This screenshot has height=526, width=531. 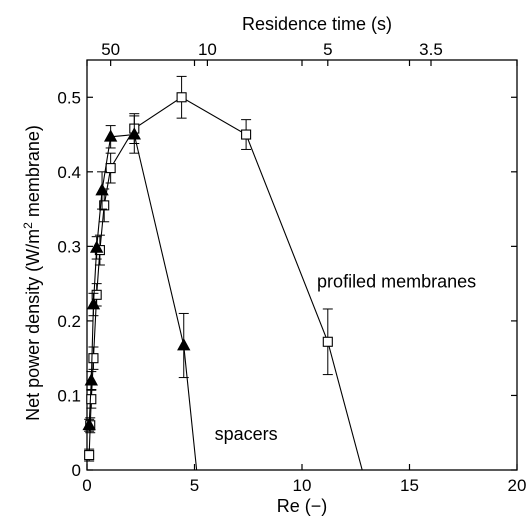 What do you see at coordinates (86, 485) in the screenshot?
I see `x-tick-label: 0` at bounding box center [86, 485].